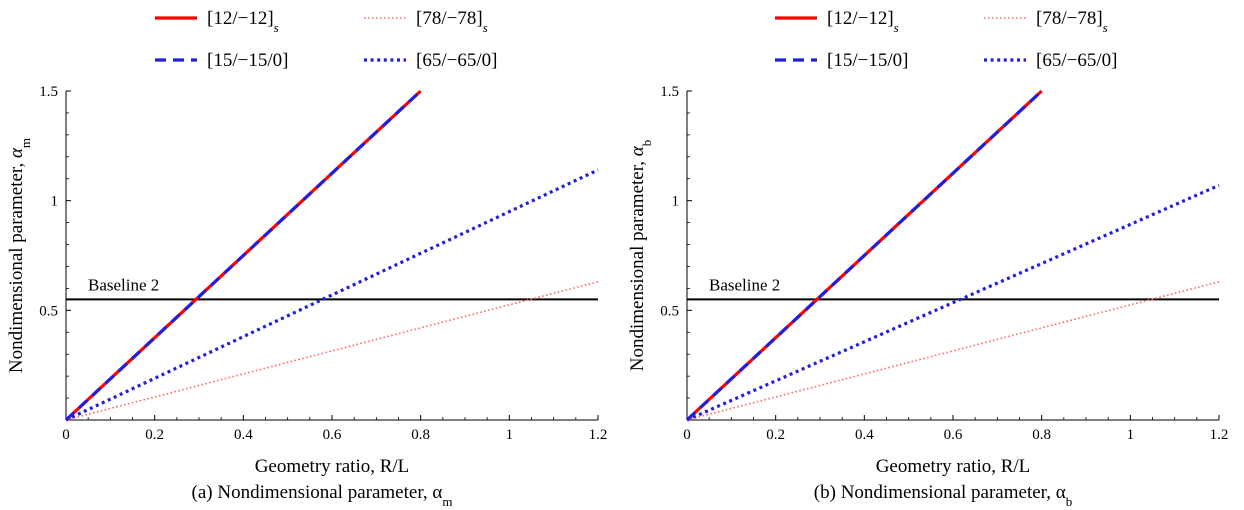 Image resolution: width=1244 pixels, height=510 pixels. What do you see at coordinates (447, 501) in the screenshot?
I see `caption-subscript: m` at bounding box center [447, 501].